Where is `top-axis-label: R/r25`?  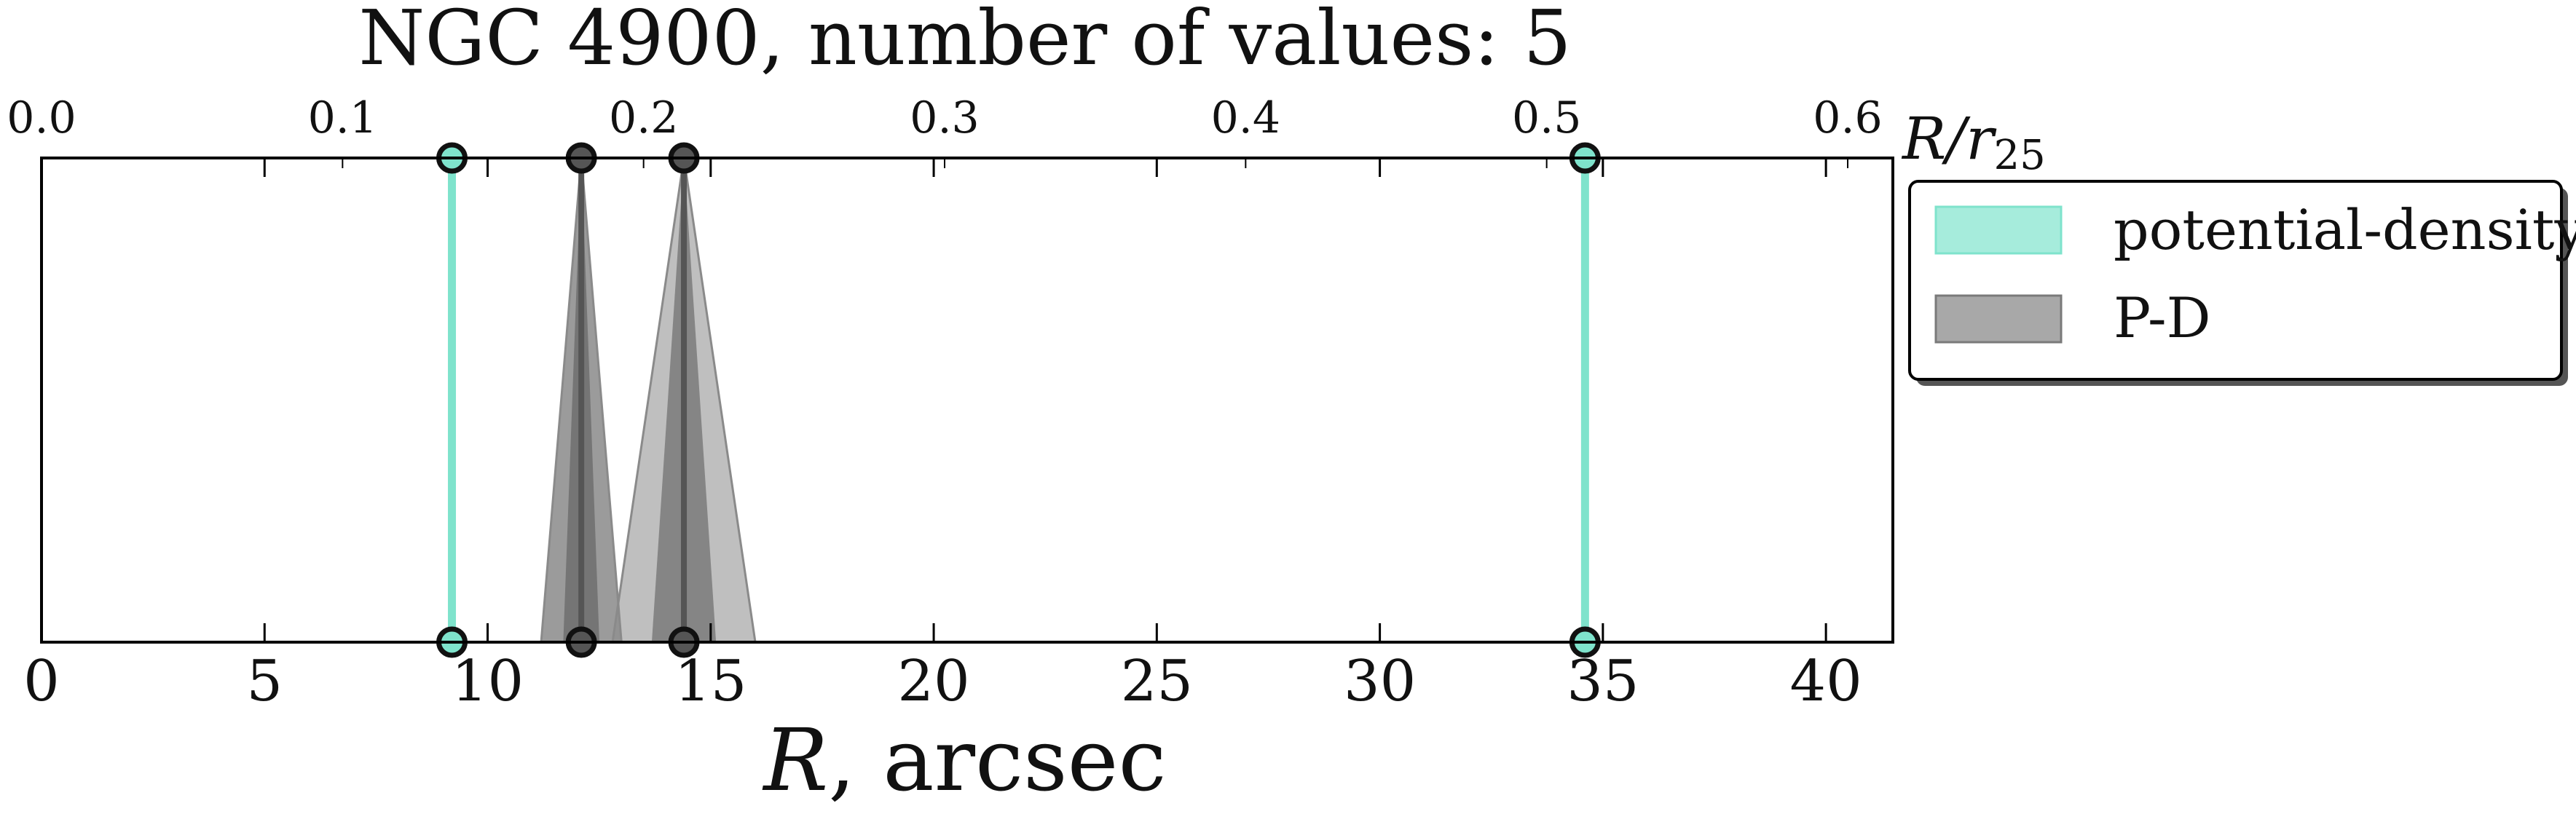 top-axis-label: R/r25 is located at coordinates (1973, 142).